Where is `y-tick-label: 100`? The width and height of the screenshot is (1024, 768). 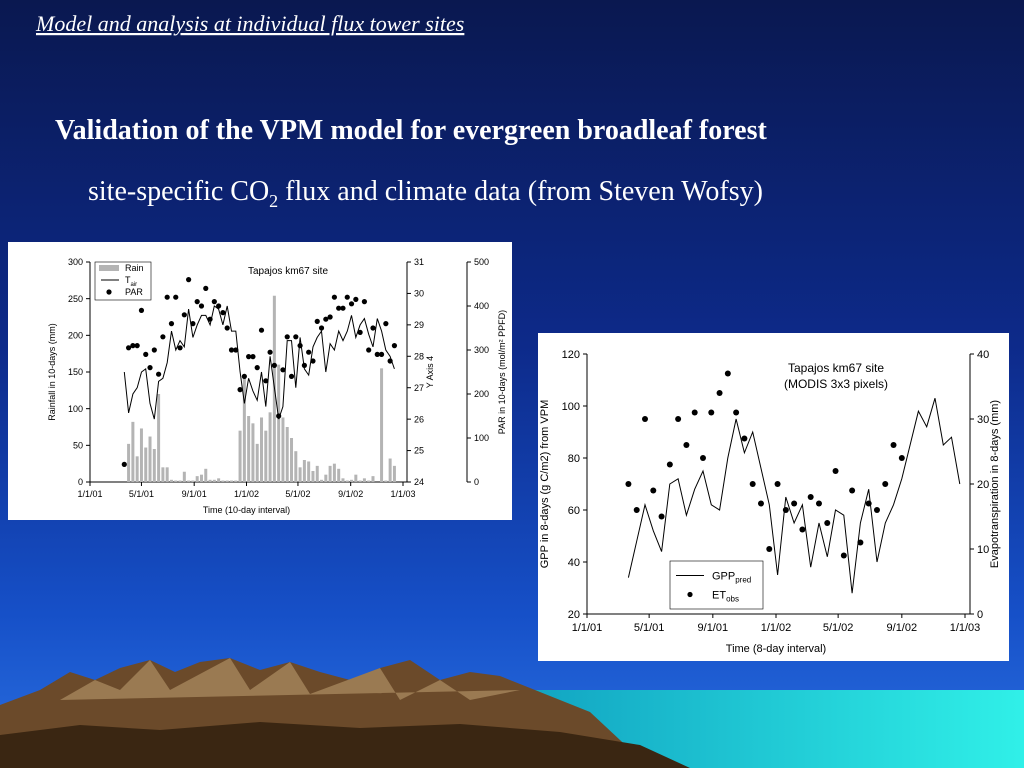 y-tick-label: 100 is located at coordinates (481, 438).